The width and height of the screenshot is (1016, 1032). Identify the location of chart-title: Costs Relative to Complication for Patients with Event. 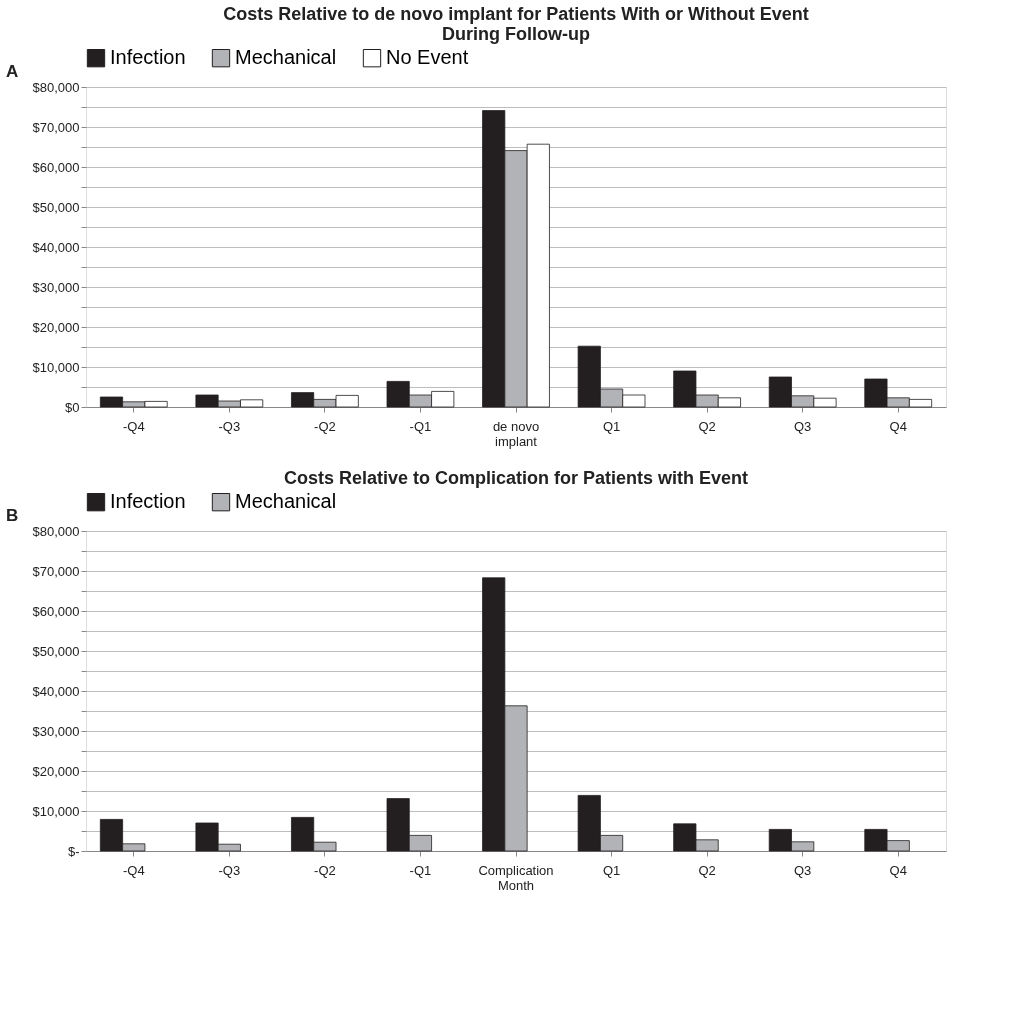
(516, 478).